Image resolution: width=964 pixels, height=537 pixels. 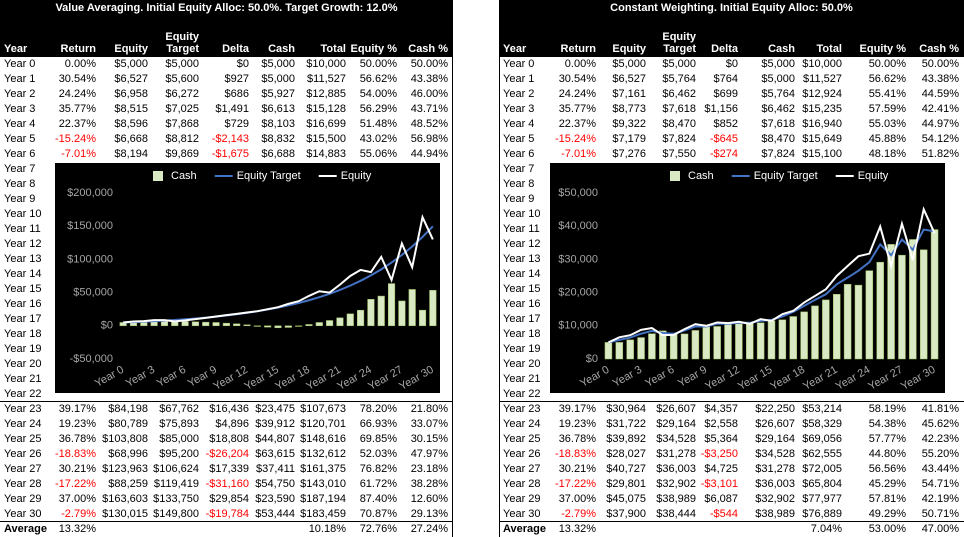 What do you see at coordinates (131, 79) in the screenshot?
I see `cell: $6,527` at bounding box center [131, 79].